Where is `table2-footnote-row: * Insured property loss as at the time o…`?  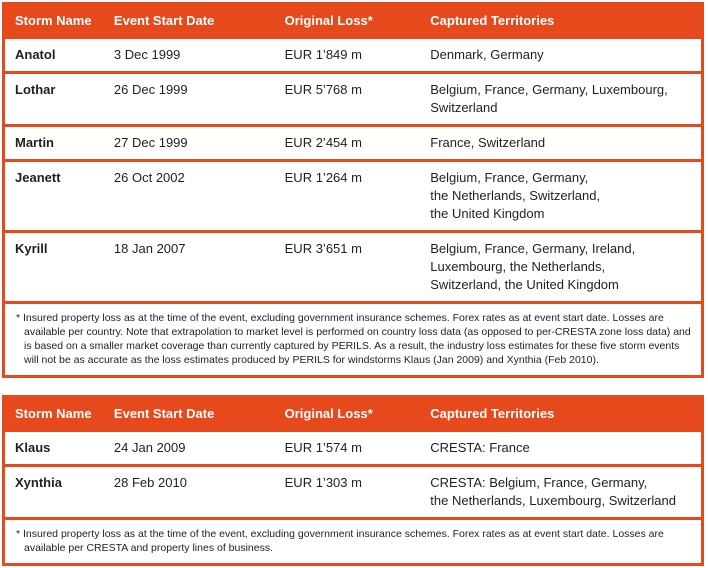 table2-footnote-row: * Insured property loss as at the time o… is located at coordinates (353, 541).